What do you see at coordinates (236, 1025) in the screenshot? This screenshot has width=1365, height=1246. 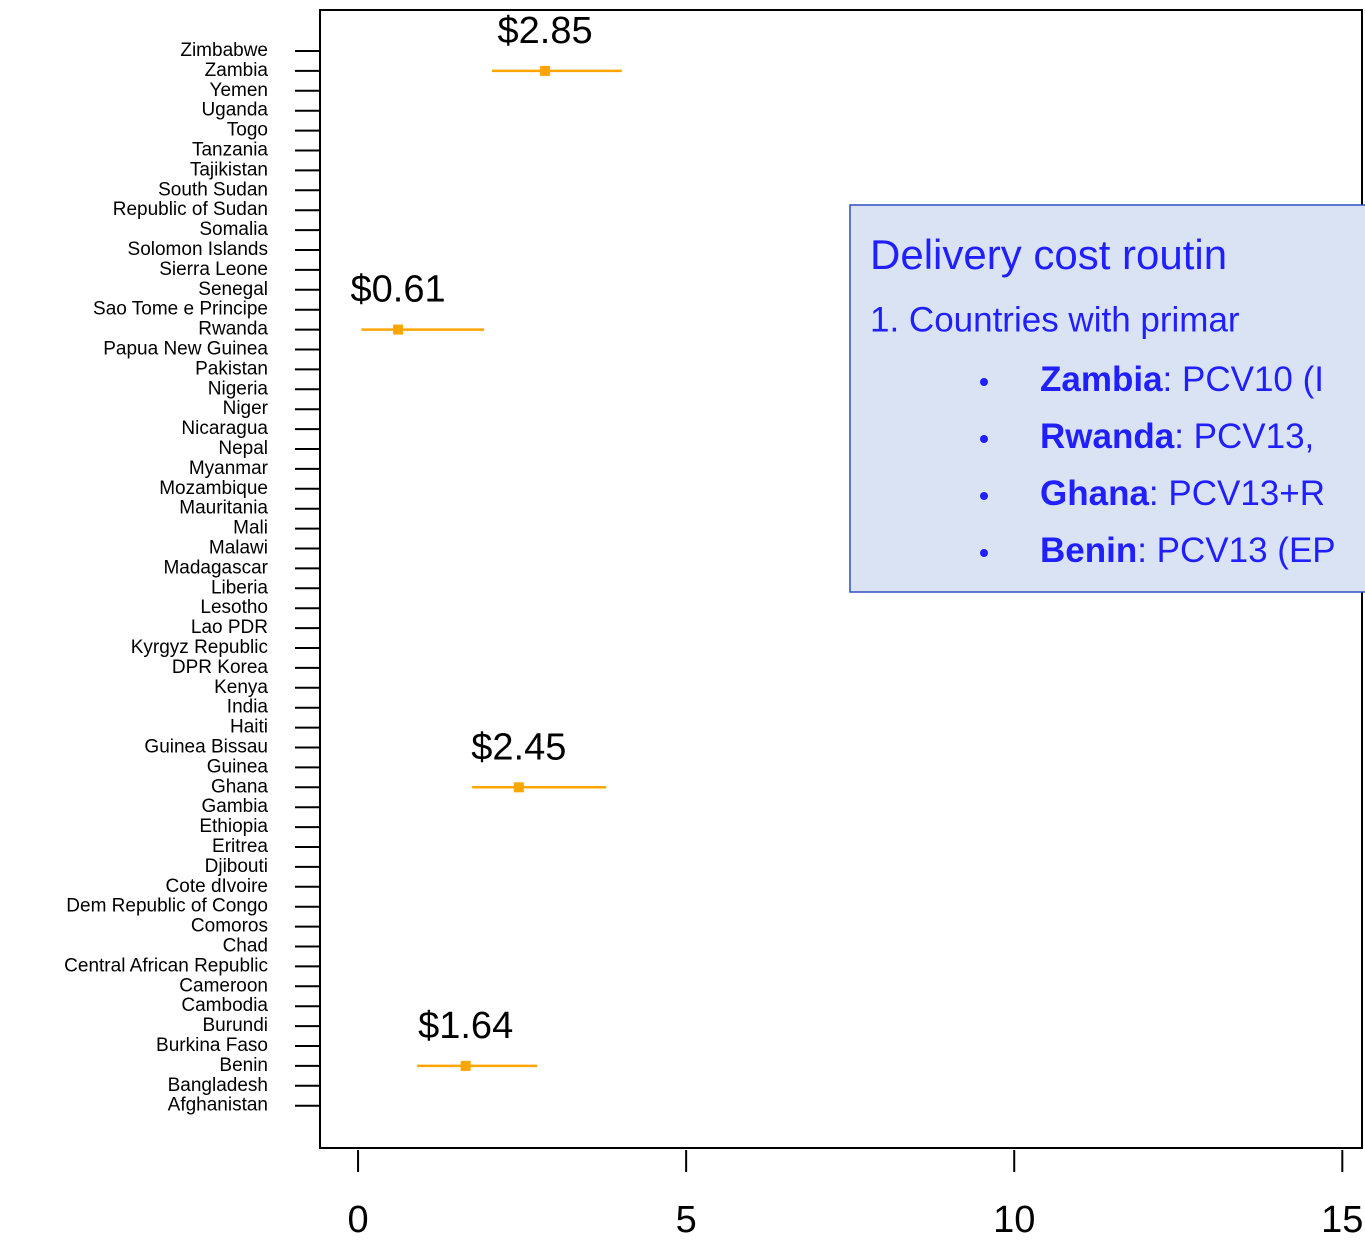 I see `y-tick-label: Burundi` at bounding box center [236, 1025].